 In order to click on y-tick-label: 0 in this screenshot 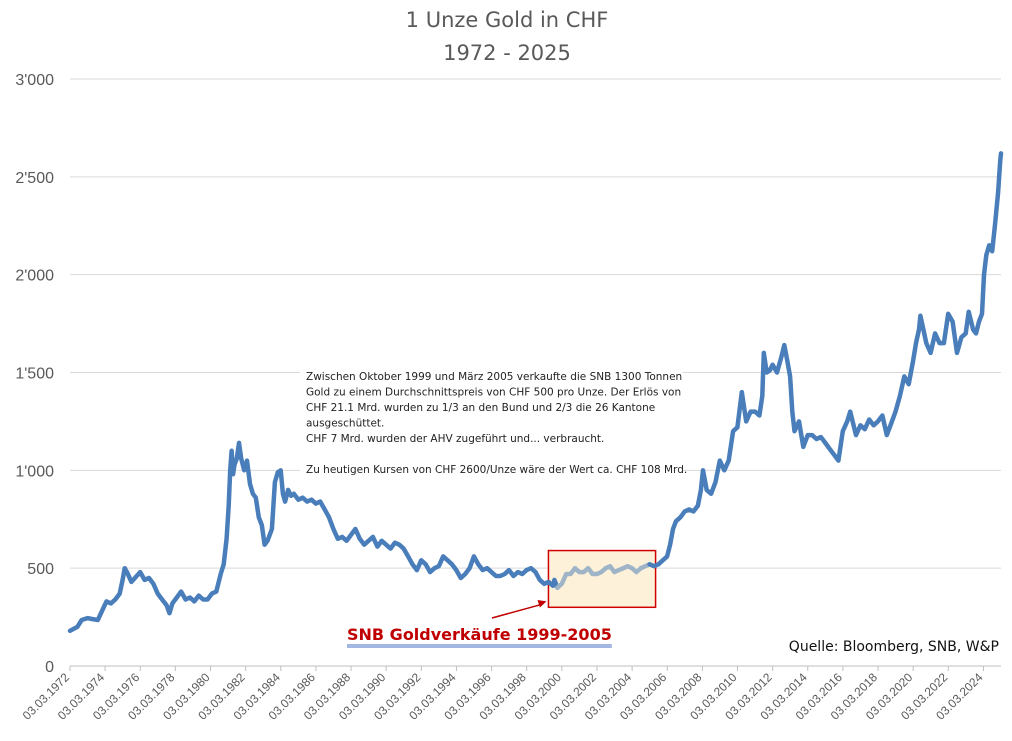, I will do `click(49, 667)`.